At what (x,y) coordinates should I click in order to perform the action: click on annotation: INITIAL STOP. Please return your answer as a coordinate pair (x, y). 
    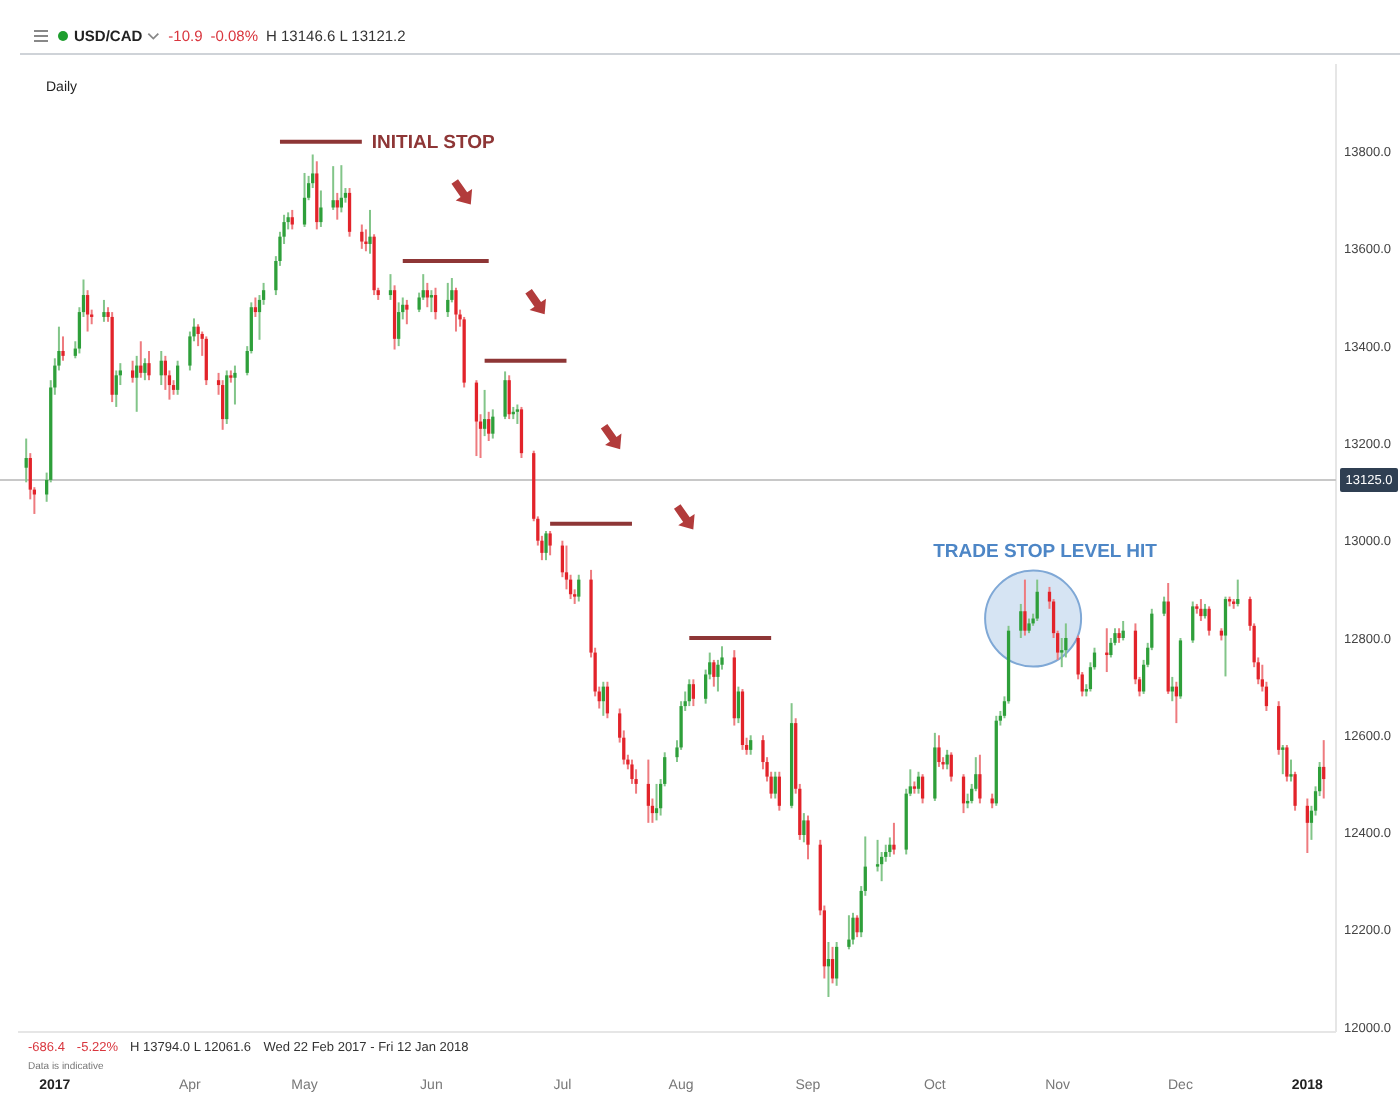
    Looking at the image, I should click on (433, 143).